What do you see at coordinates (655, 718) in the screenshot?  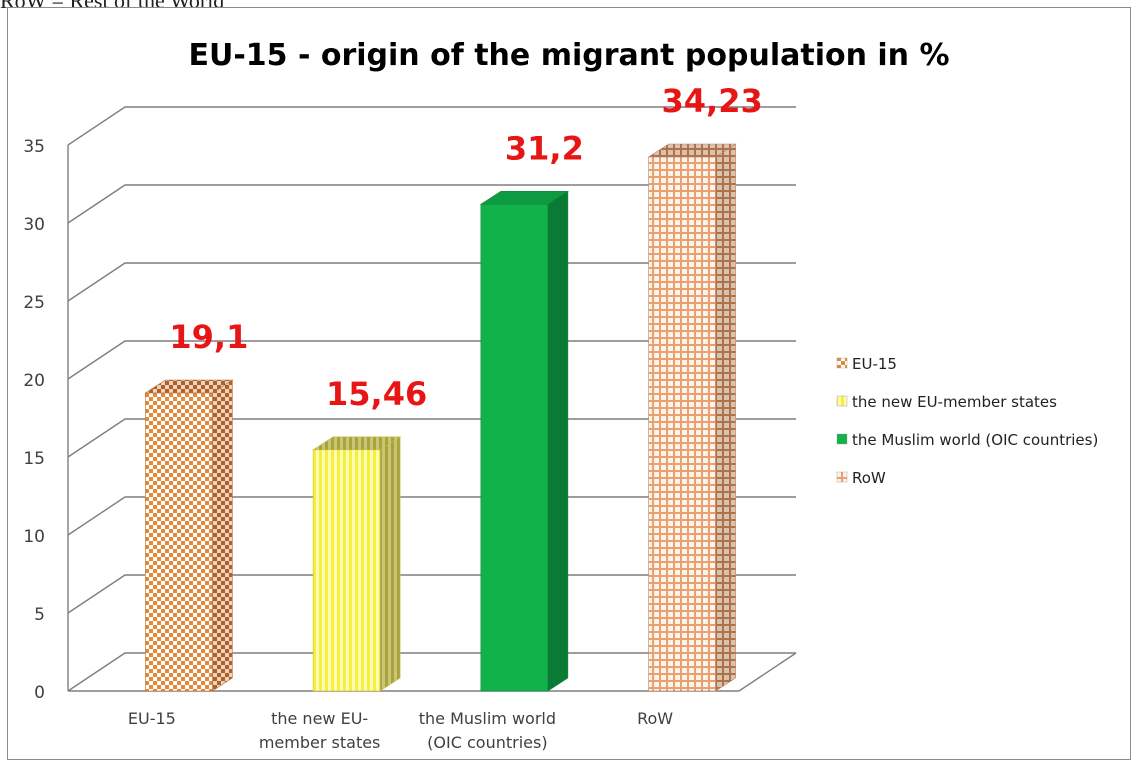 I see `x-tick-label: RoW` at bounding box center [655, 718].